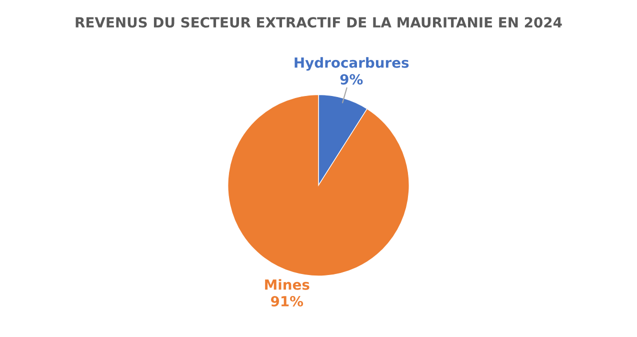 Image resolution: width=637 pixels, height=337 pixels. Describe the element at coordinates (351, 64) in the screenshot. I see `slice-label: Hydrocarbures` at that location.